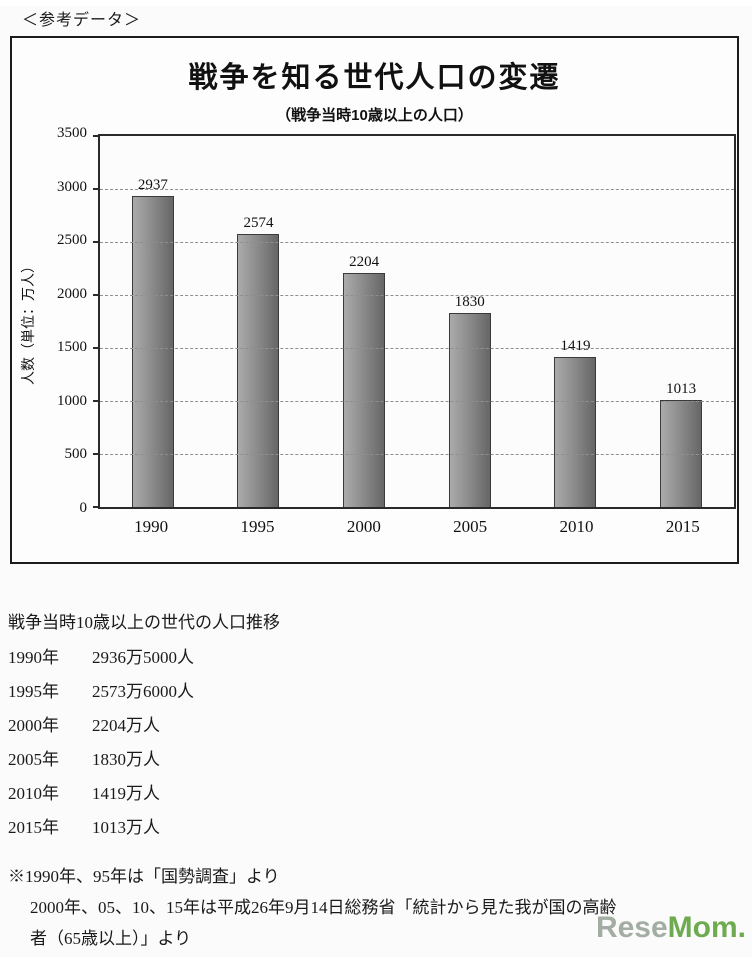  I want to click on y-tick-label: 1500, so click(72, 347).